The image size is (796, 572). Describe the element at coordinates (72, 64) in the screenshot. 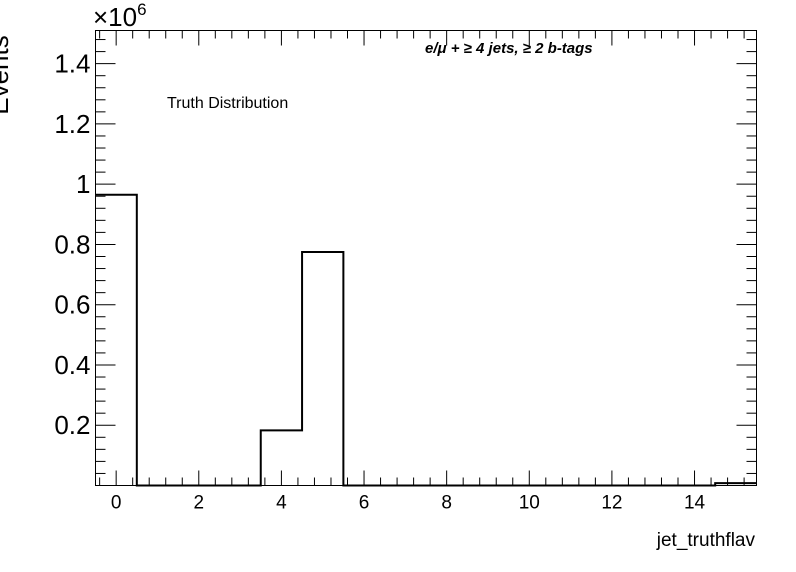

I see `y-tick-label: 1.4` at that location.